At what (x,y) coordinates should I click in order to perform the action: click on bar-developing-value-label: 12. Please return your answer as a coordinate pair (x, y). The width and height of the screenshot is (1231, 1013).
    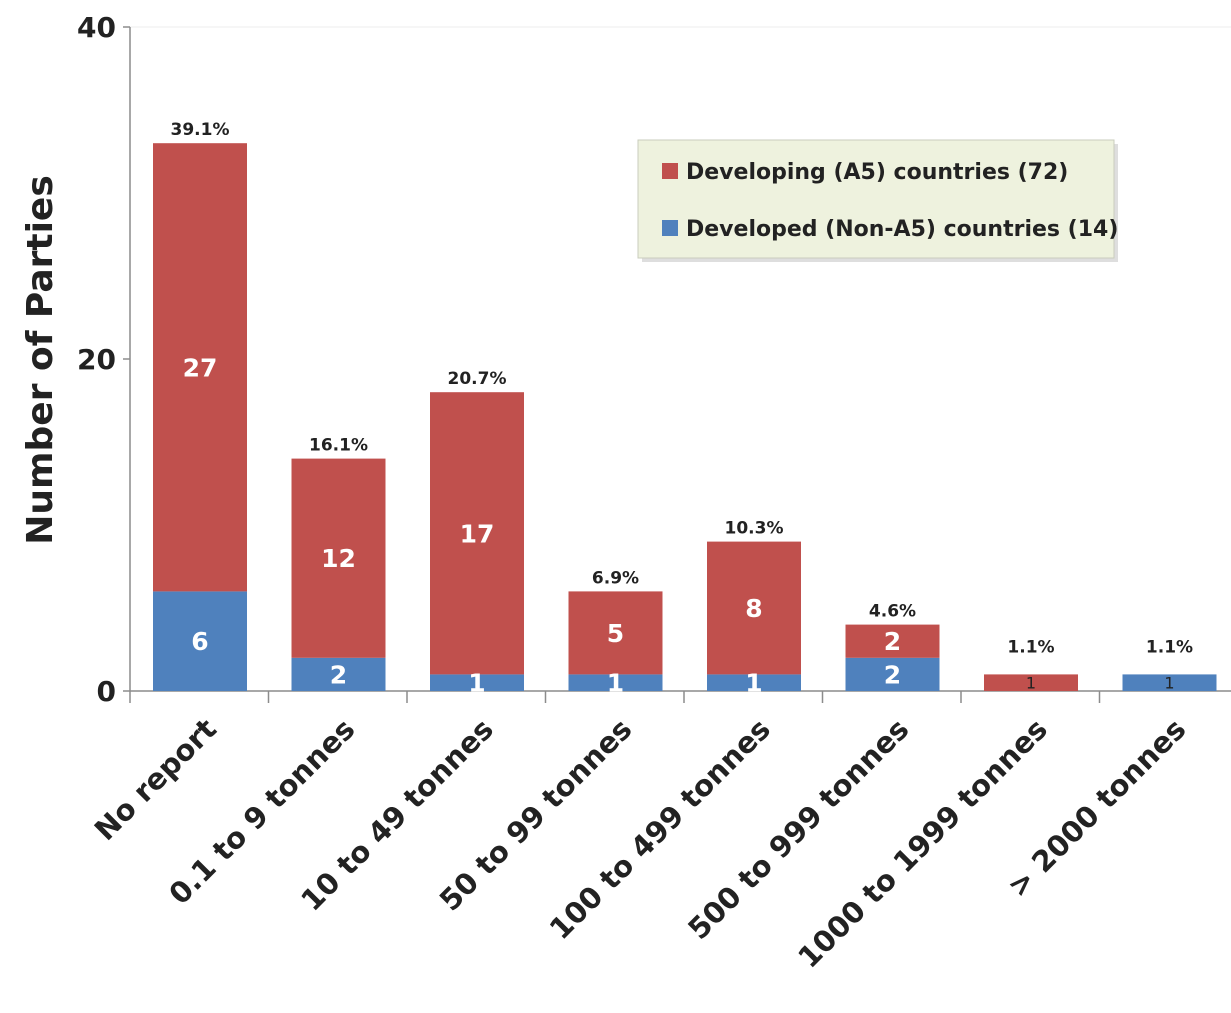
    Looking at the image, I should click on (338, 558).